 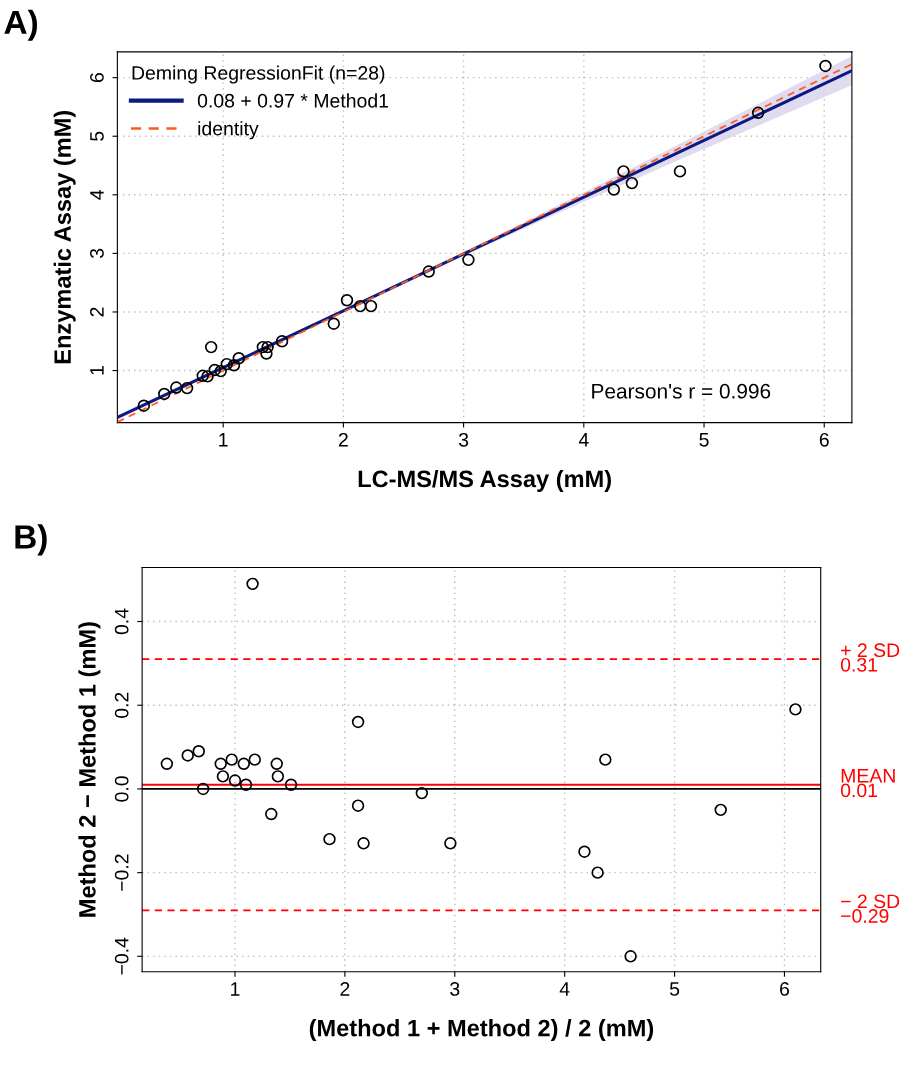 I want to click on legend-label: 0.08 + 0.97 * Method1, so click(x=293, y=100).